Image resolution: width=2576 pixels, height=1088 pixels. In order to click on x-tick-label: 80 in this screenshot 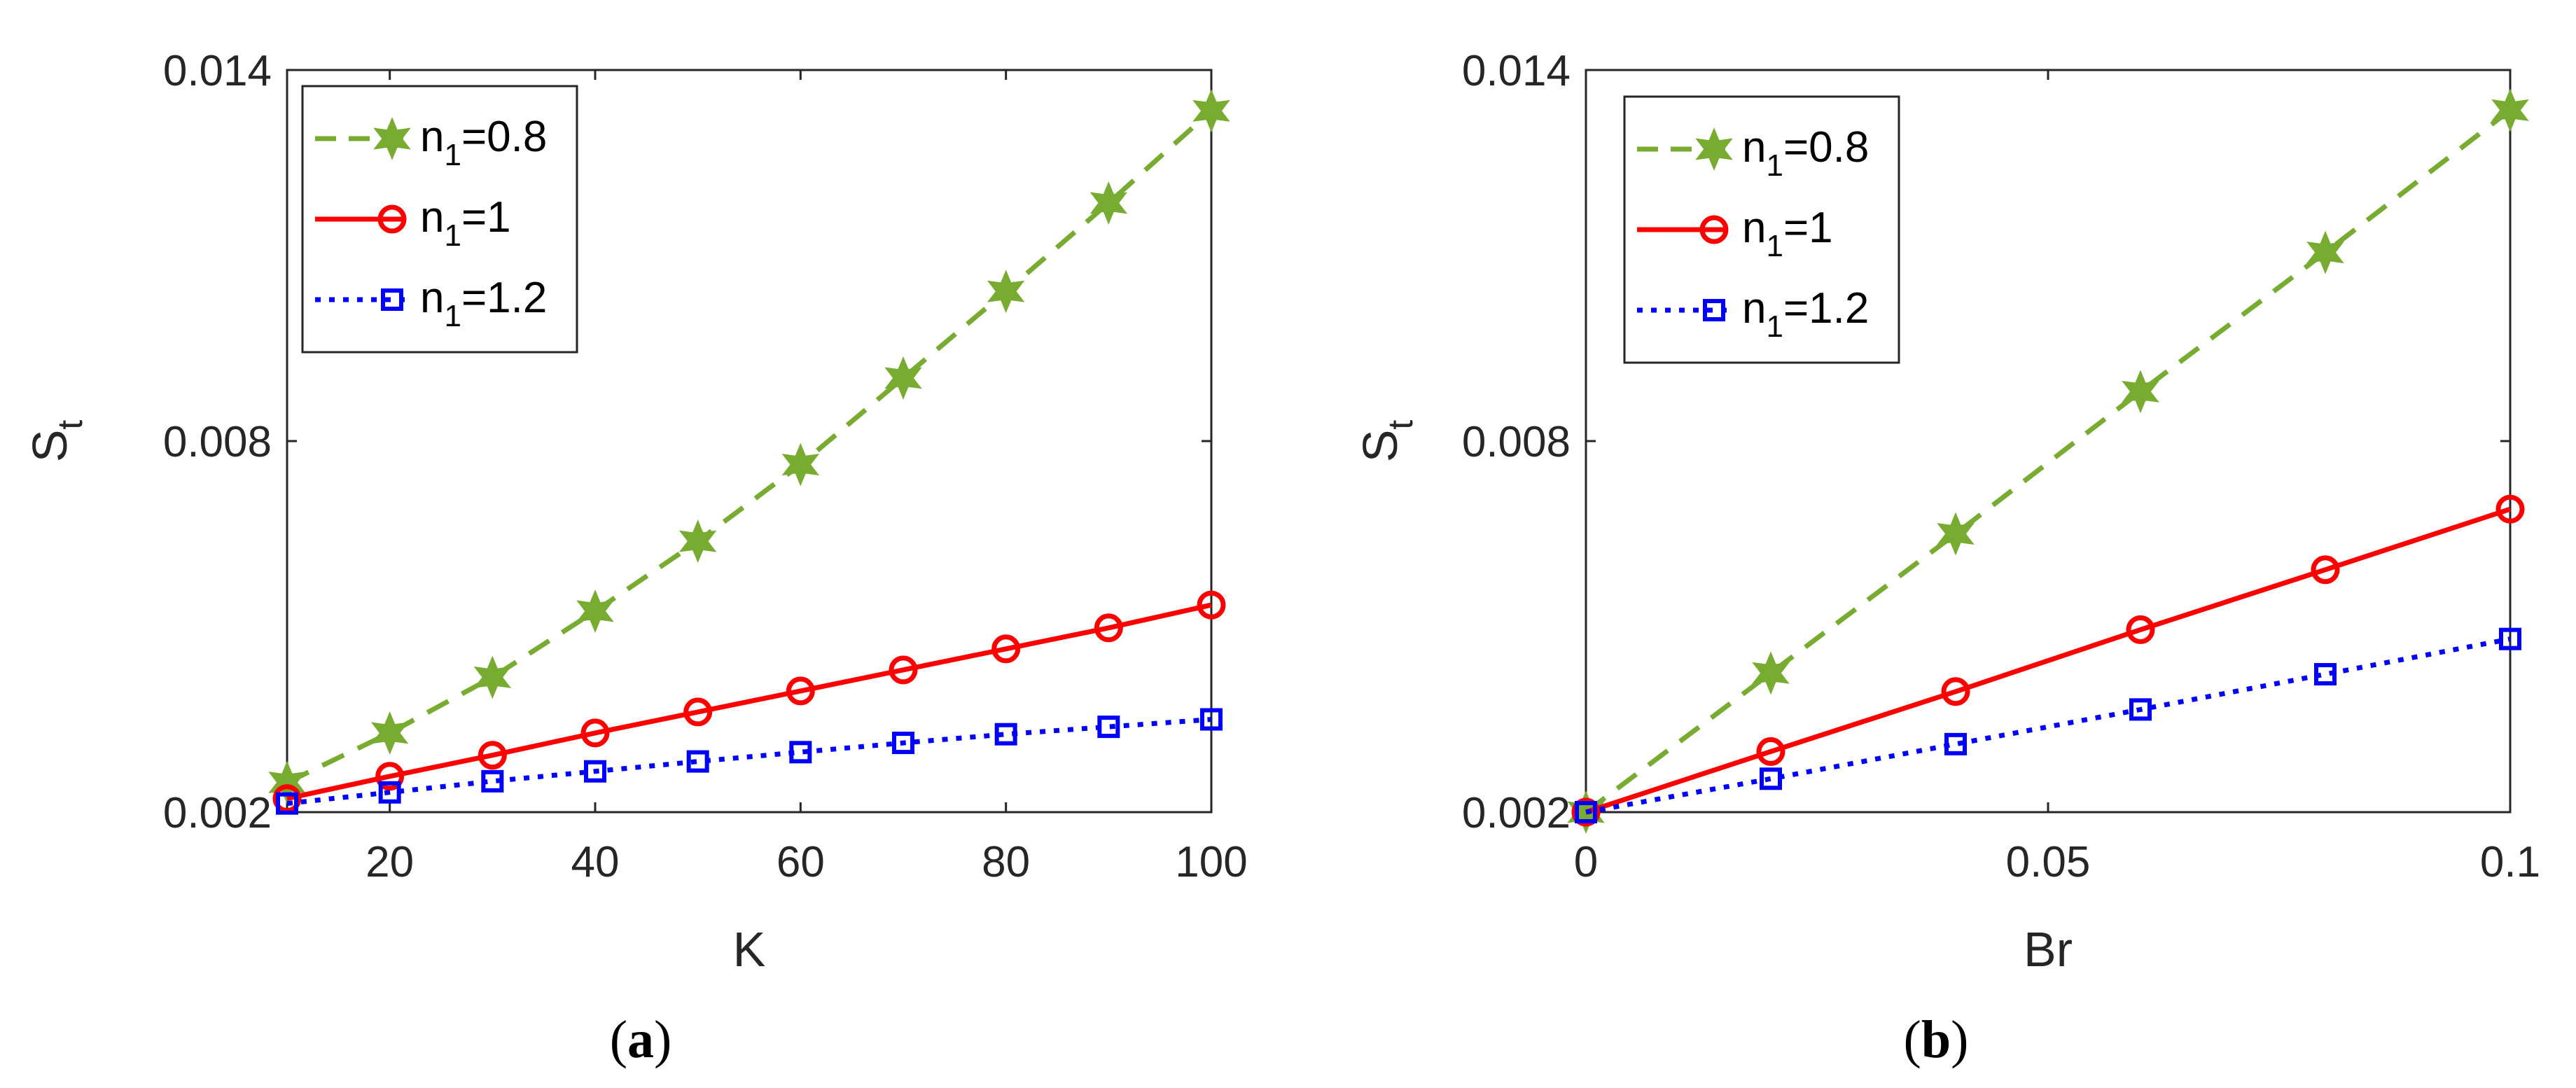, I will do `click(1006, 862)`.